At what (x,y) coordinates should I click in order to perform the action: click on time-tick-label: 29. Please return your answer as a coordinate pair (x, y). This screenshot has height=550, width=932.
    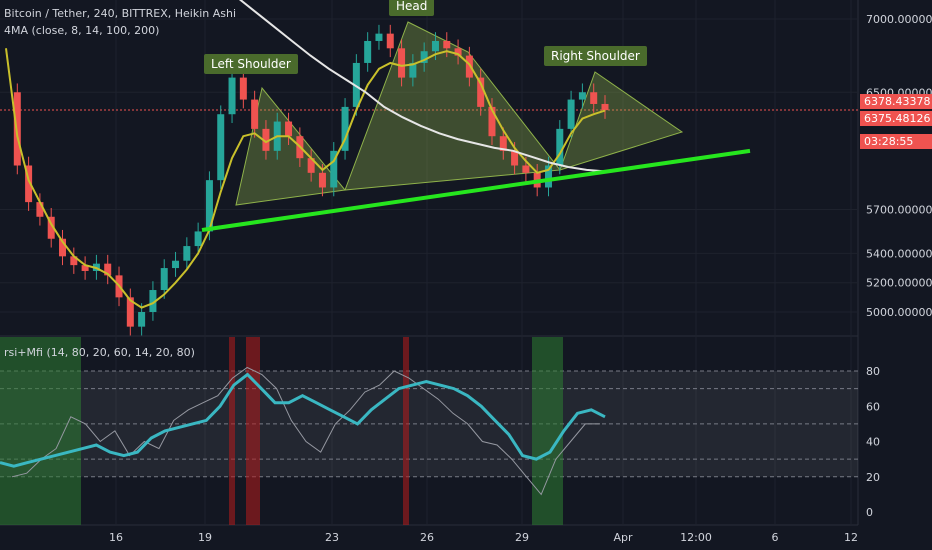
    Looking at the image, I should click on (522, 537).